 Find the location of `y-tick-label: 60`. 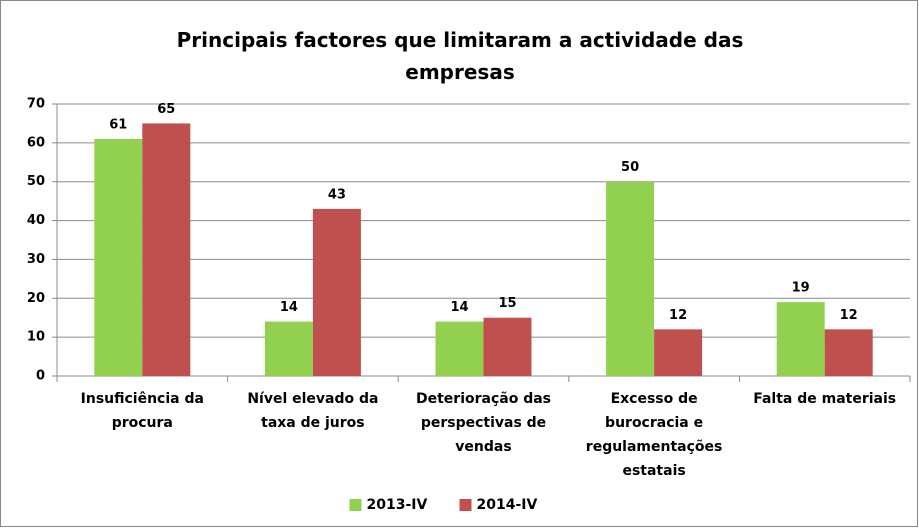

y-tick-label: 60 is located at coordinates (36, 142).